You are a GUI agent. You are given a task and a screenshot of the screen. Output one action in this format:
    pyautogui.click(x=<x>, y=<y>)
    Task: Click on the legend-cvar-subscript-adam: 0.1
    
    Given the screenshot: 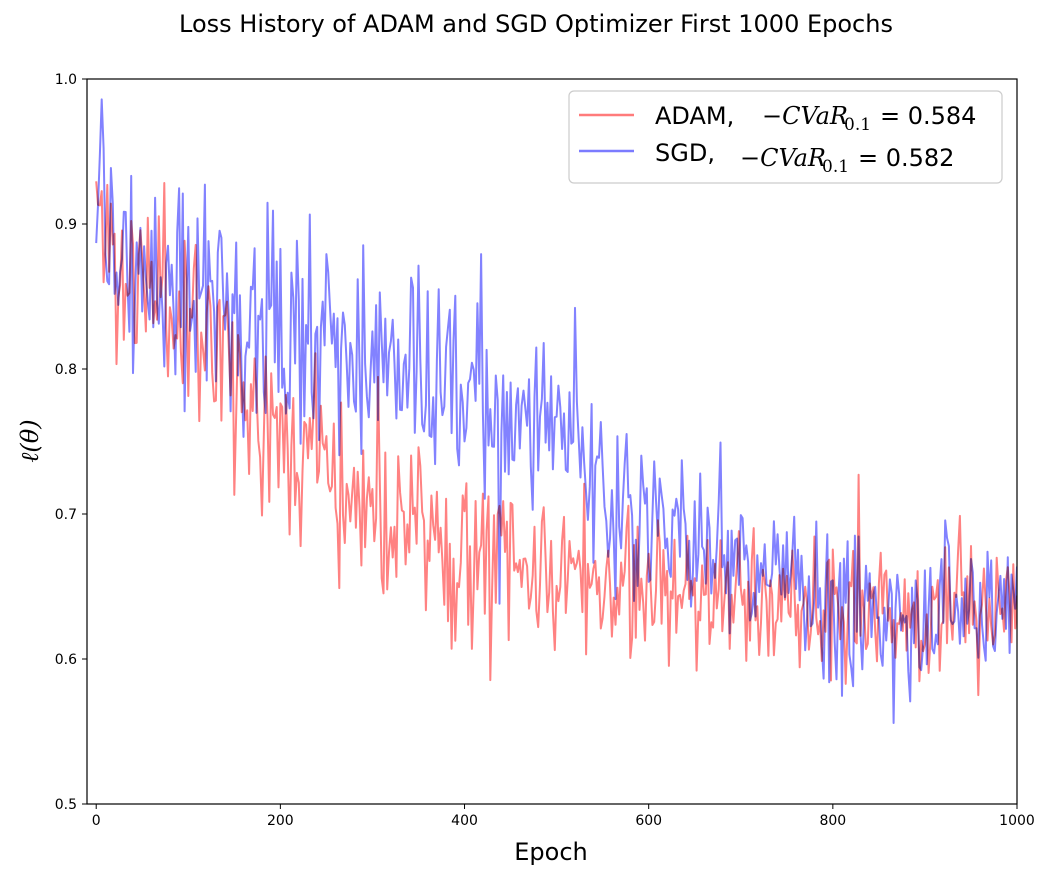 What is the action you would take?
    pyautogui.click(x=857, y=125)
    